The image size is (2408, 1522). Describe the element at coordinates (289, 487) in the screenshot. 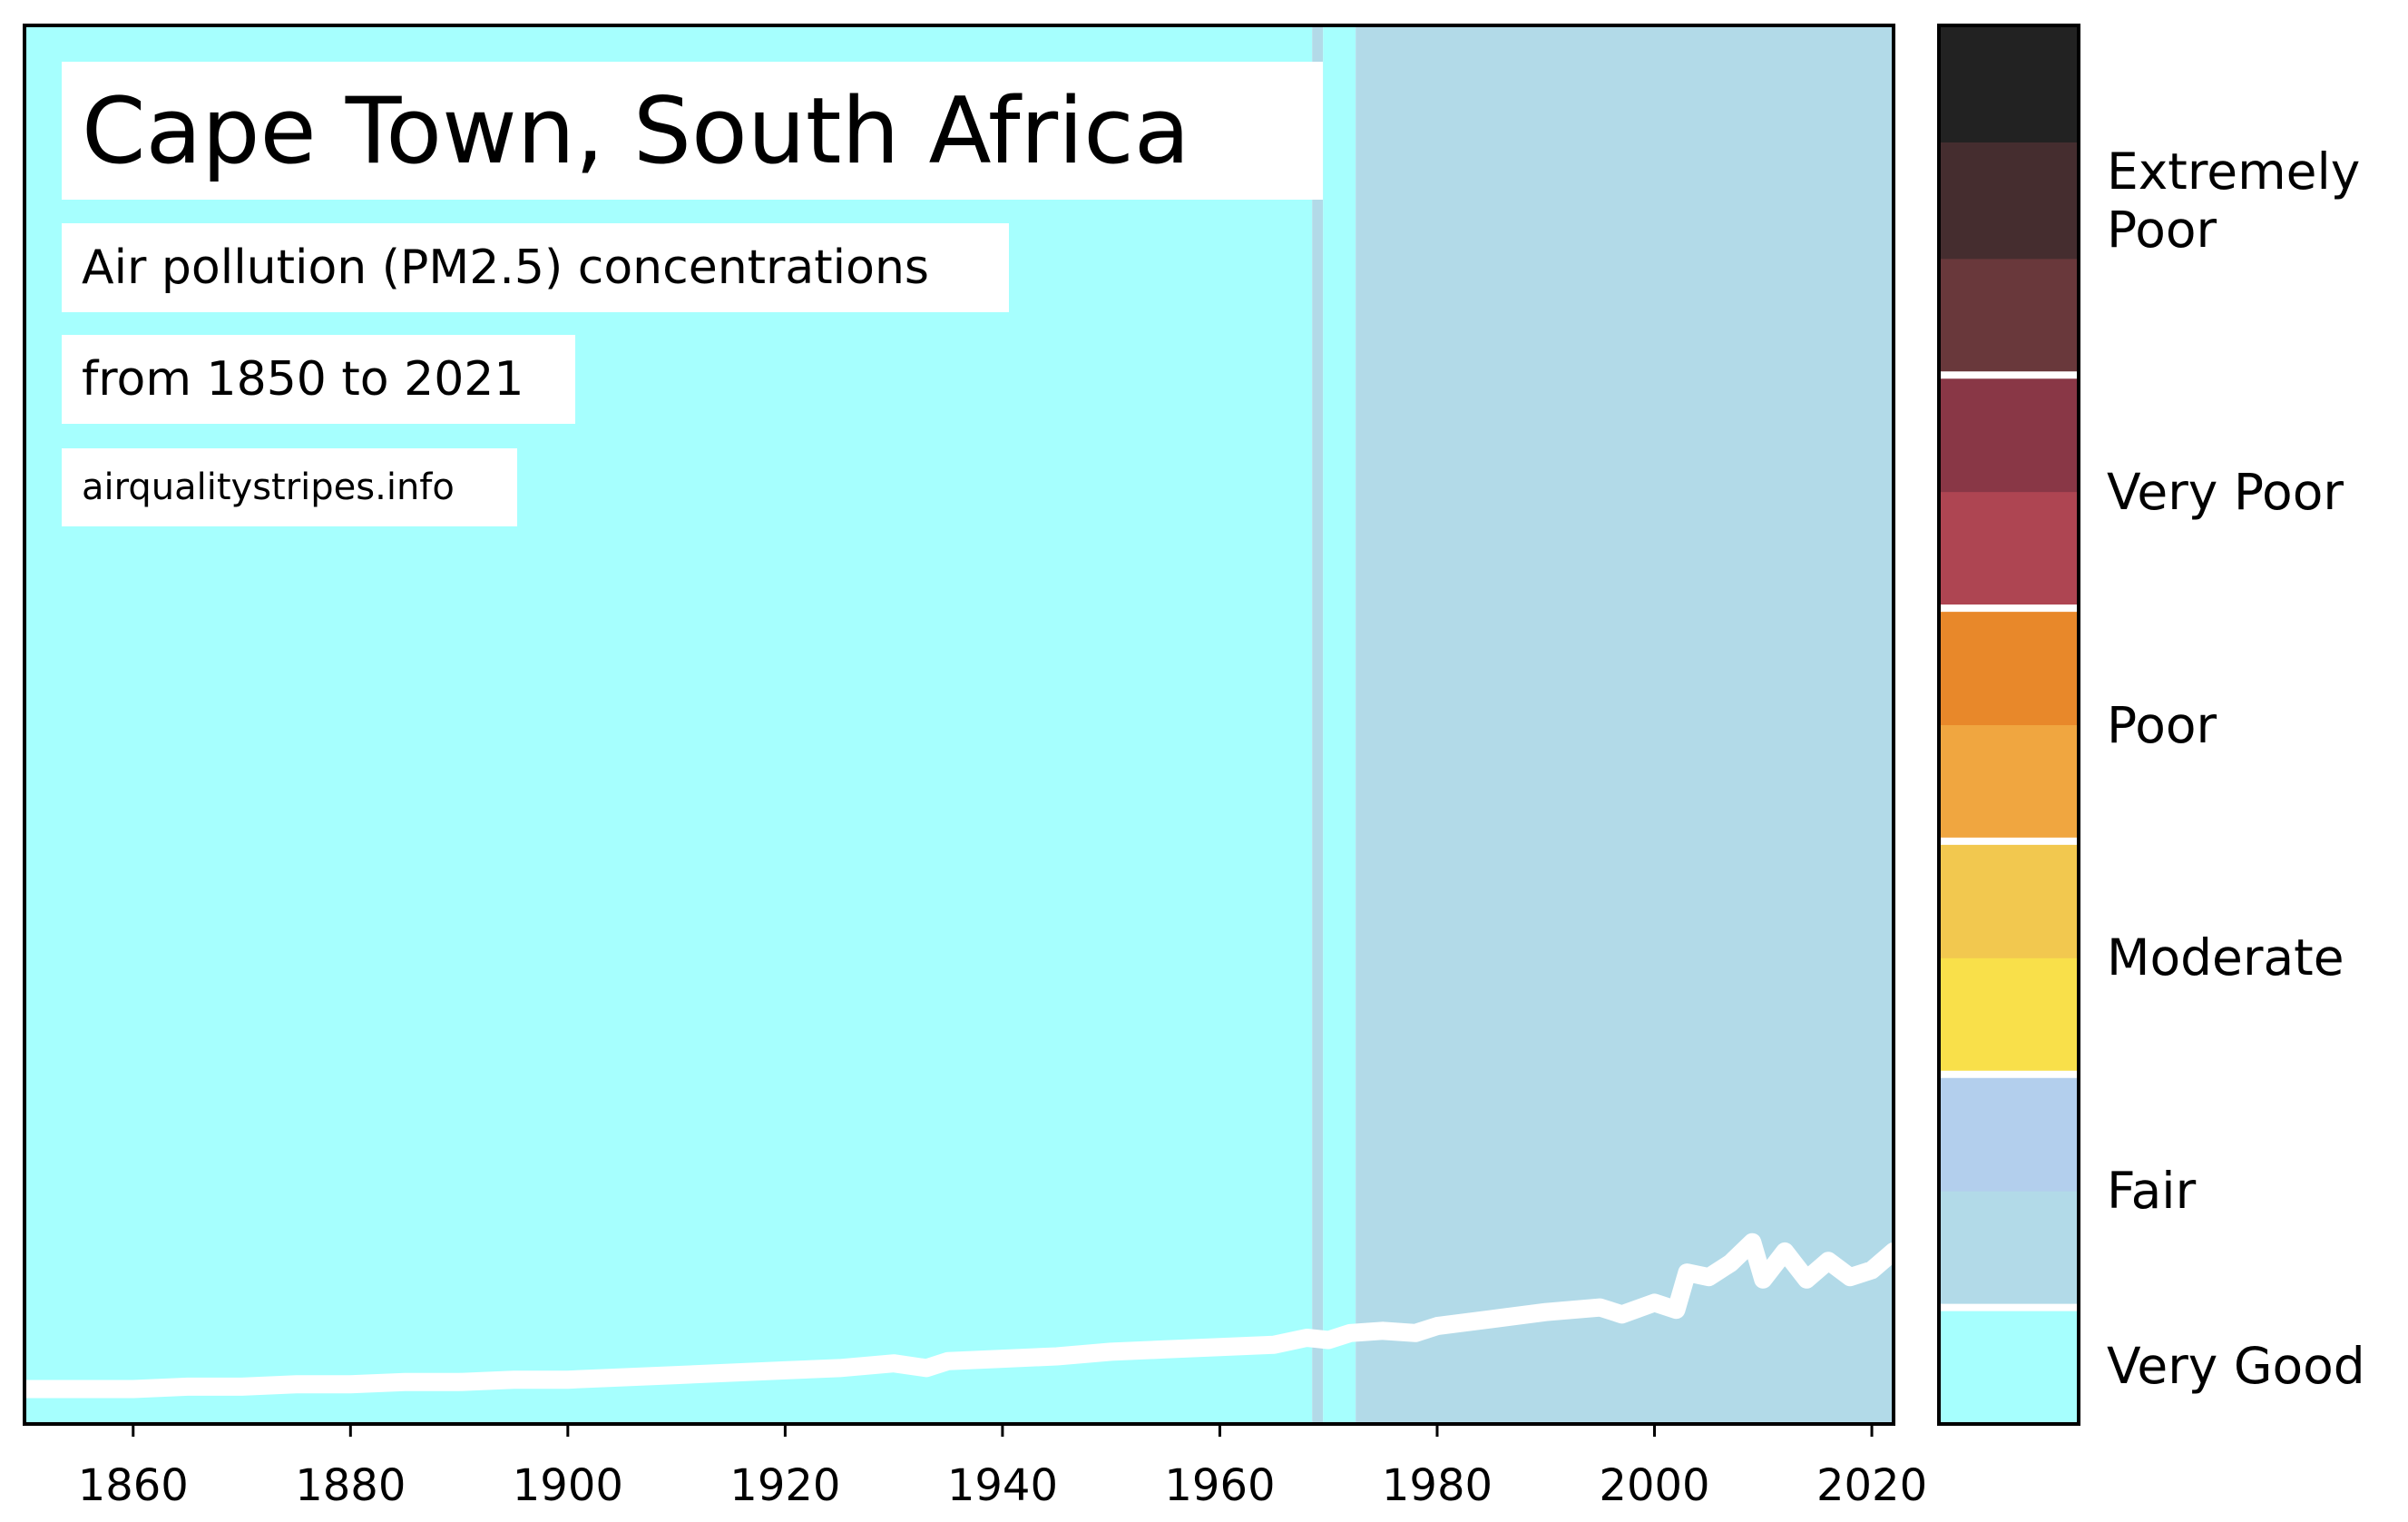

I see `chart-source: airqualitystripes.info` at that location.